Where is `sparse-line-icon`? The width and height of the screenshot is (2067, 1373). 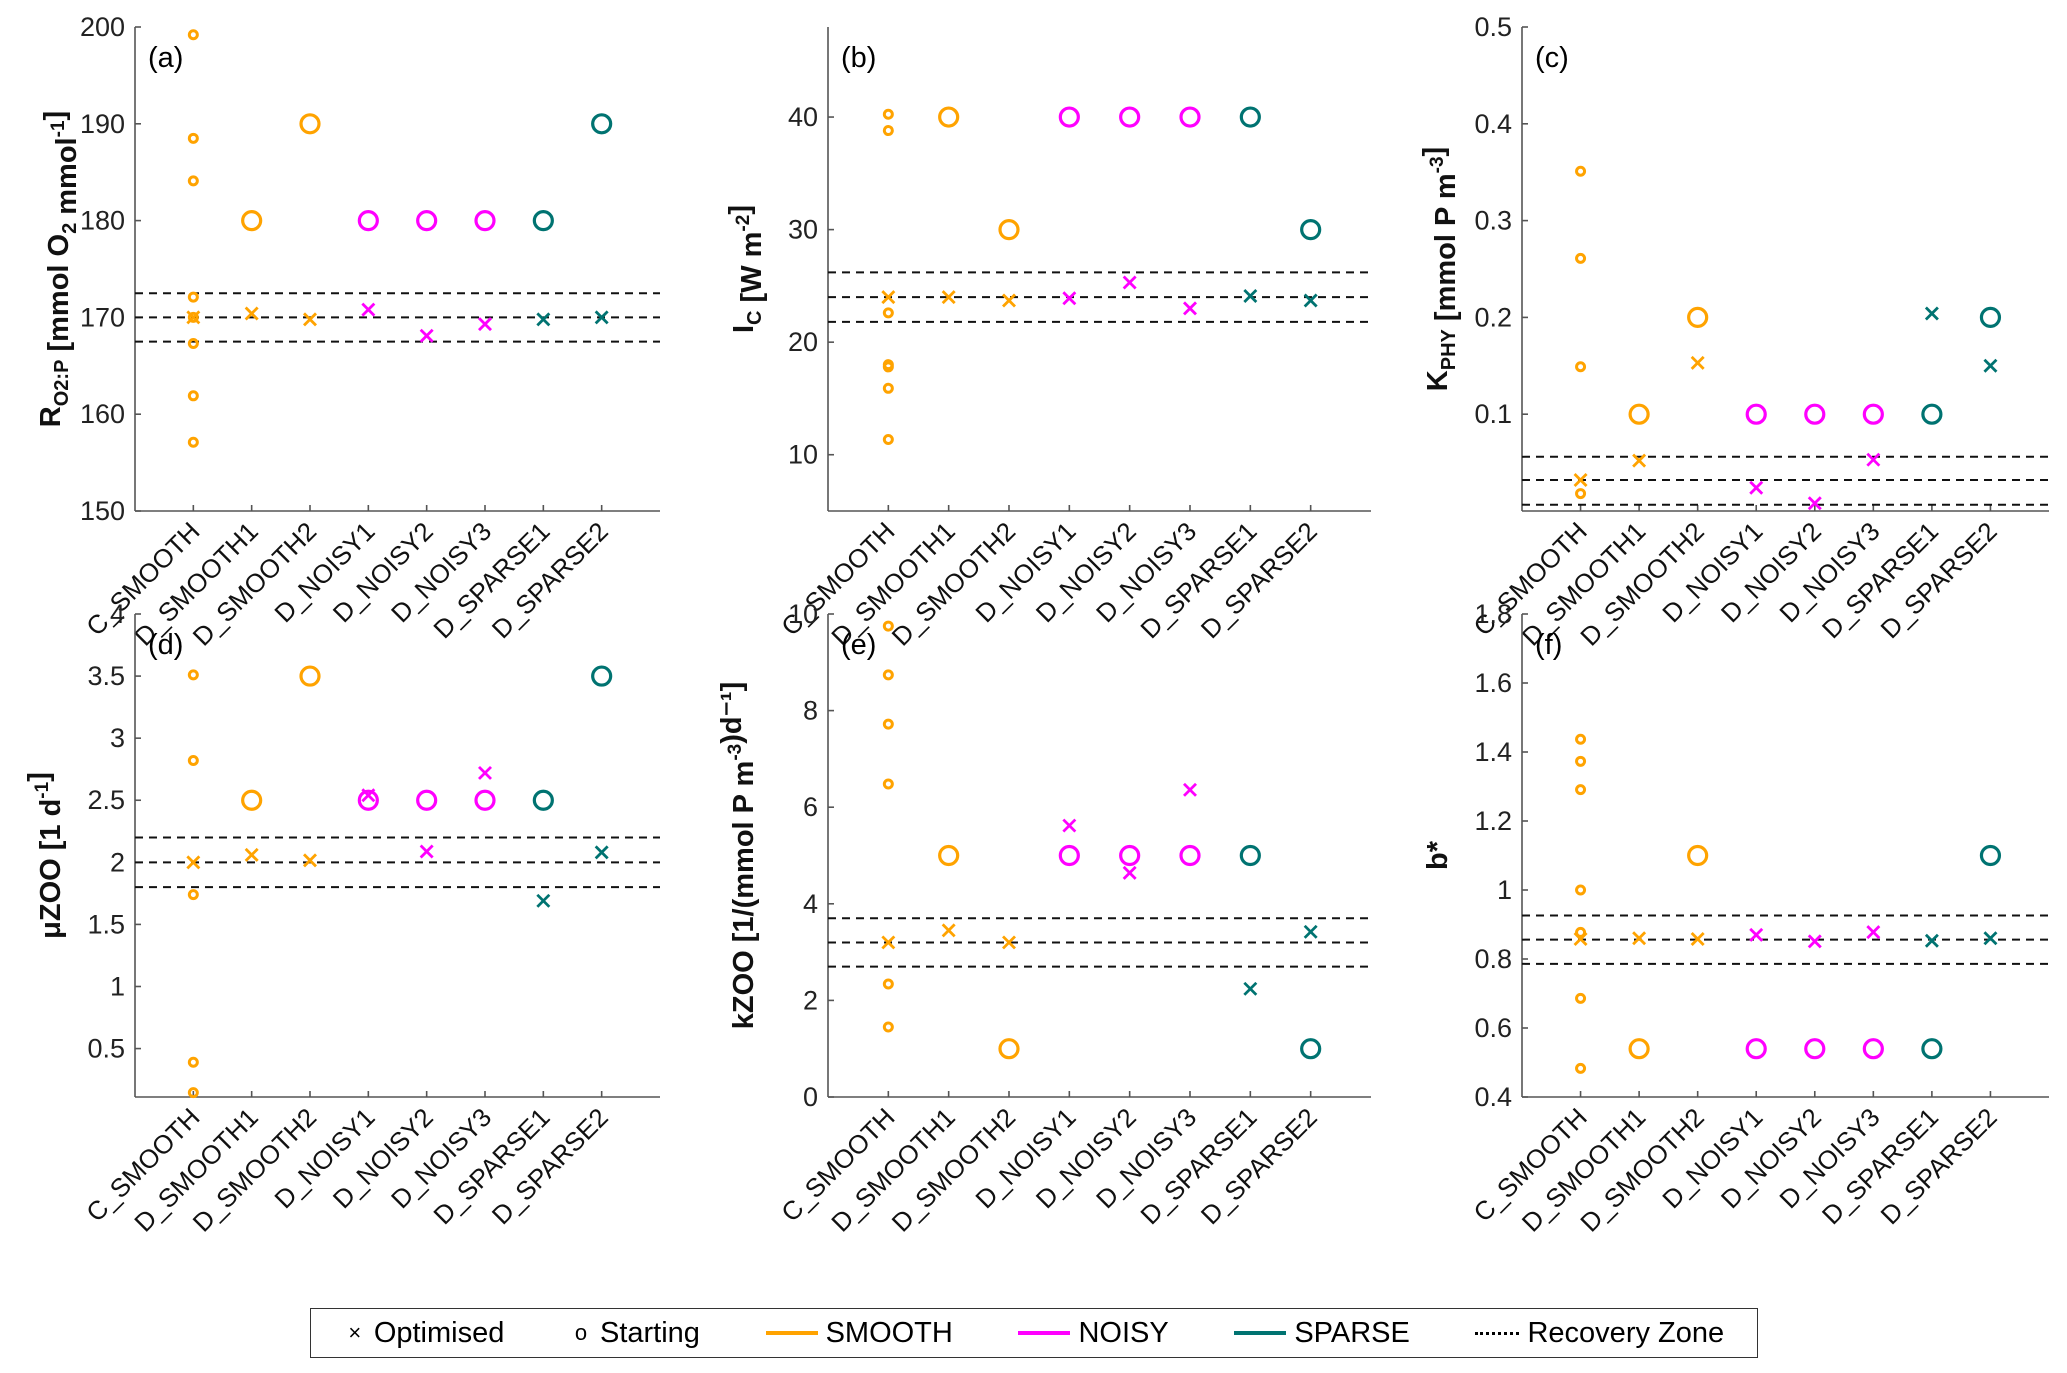
sparse-line-icon is located at coordinates (1260, 1333).